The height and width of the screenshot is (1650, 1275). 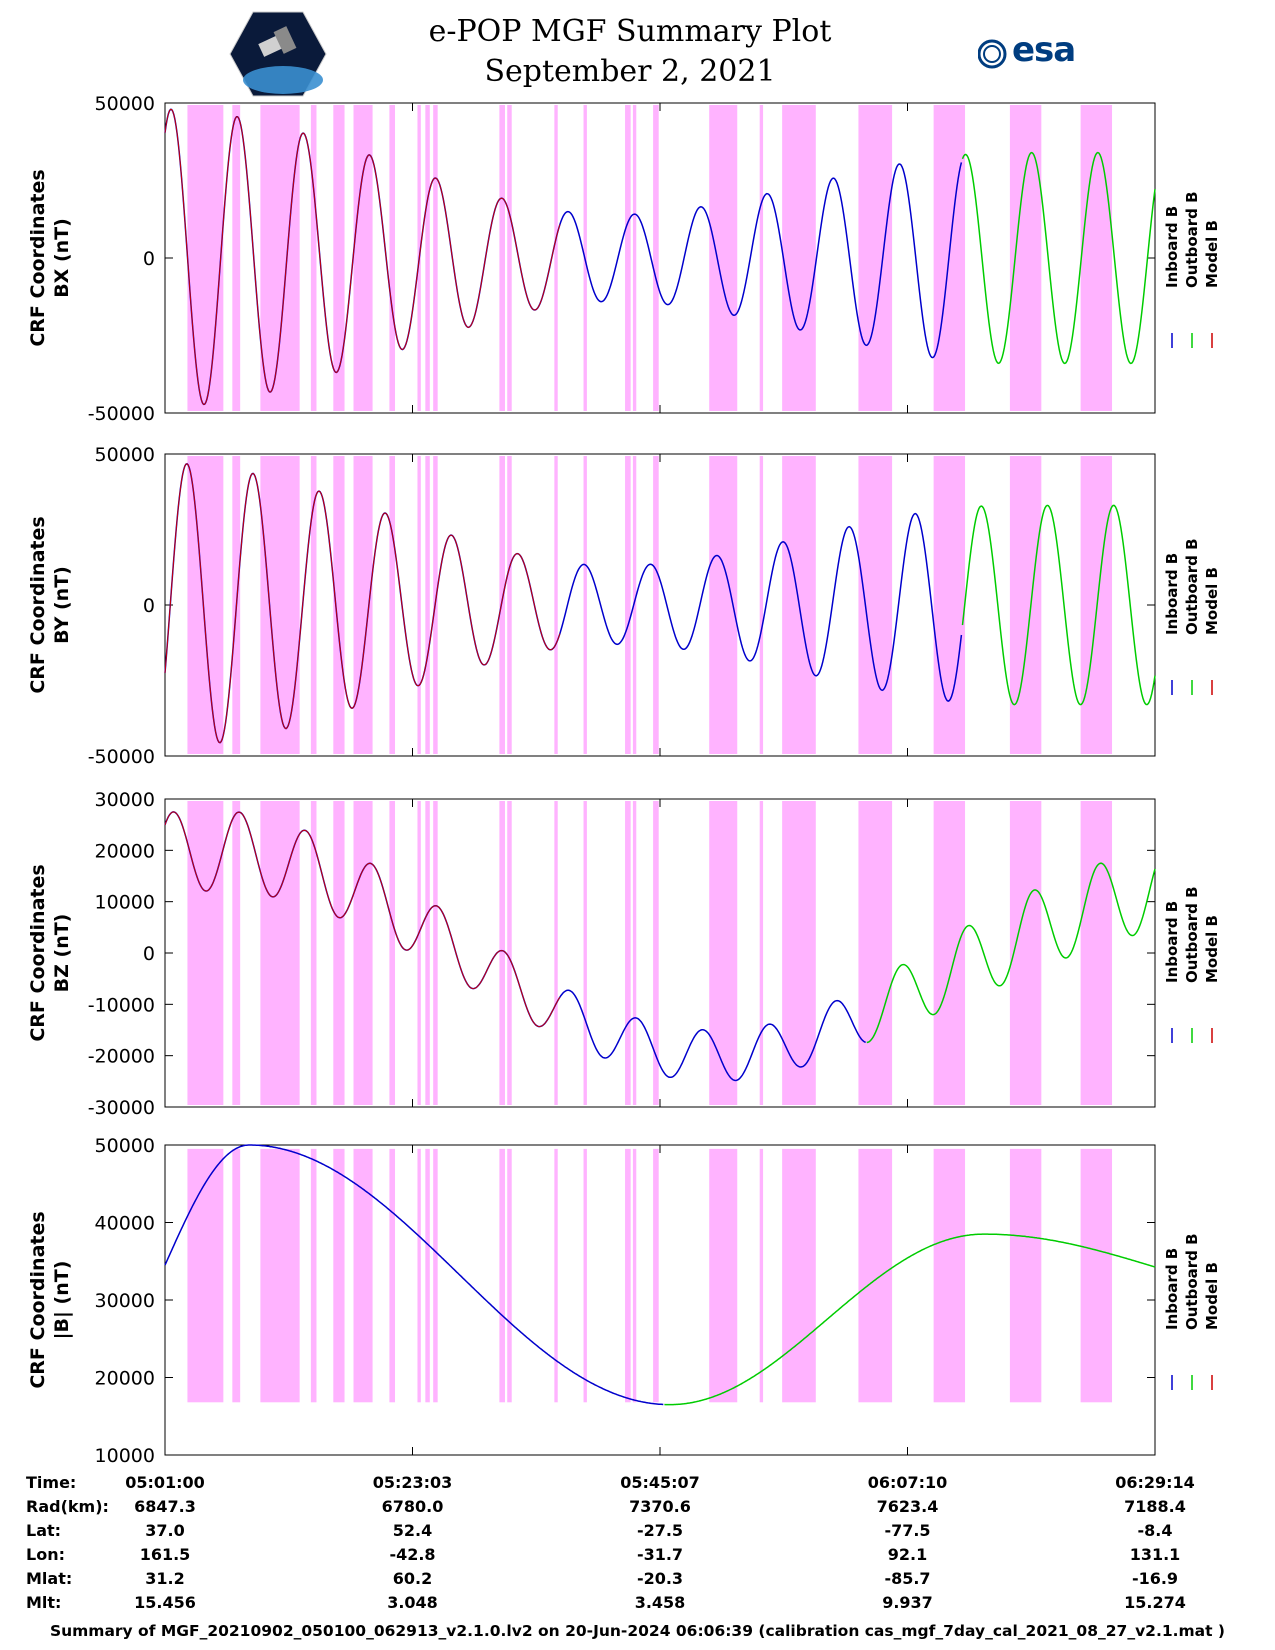 What do you see at coordinates (49, 1578) in the screenshot?
I see `info-row-label: Mlat:` at bounding box center [49, 1578].